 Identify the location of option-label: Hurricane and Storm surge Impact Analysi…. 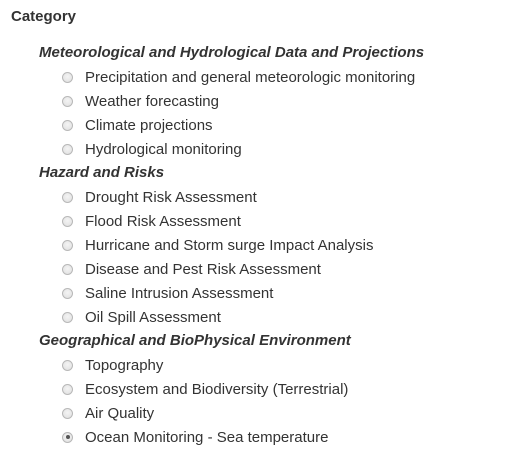
(229, 245).